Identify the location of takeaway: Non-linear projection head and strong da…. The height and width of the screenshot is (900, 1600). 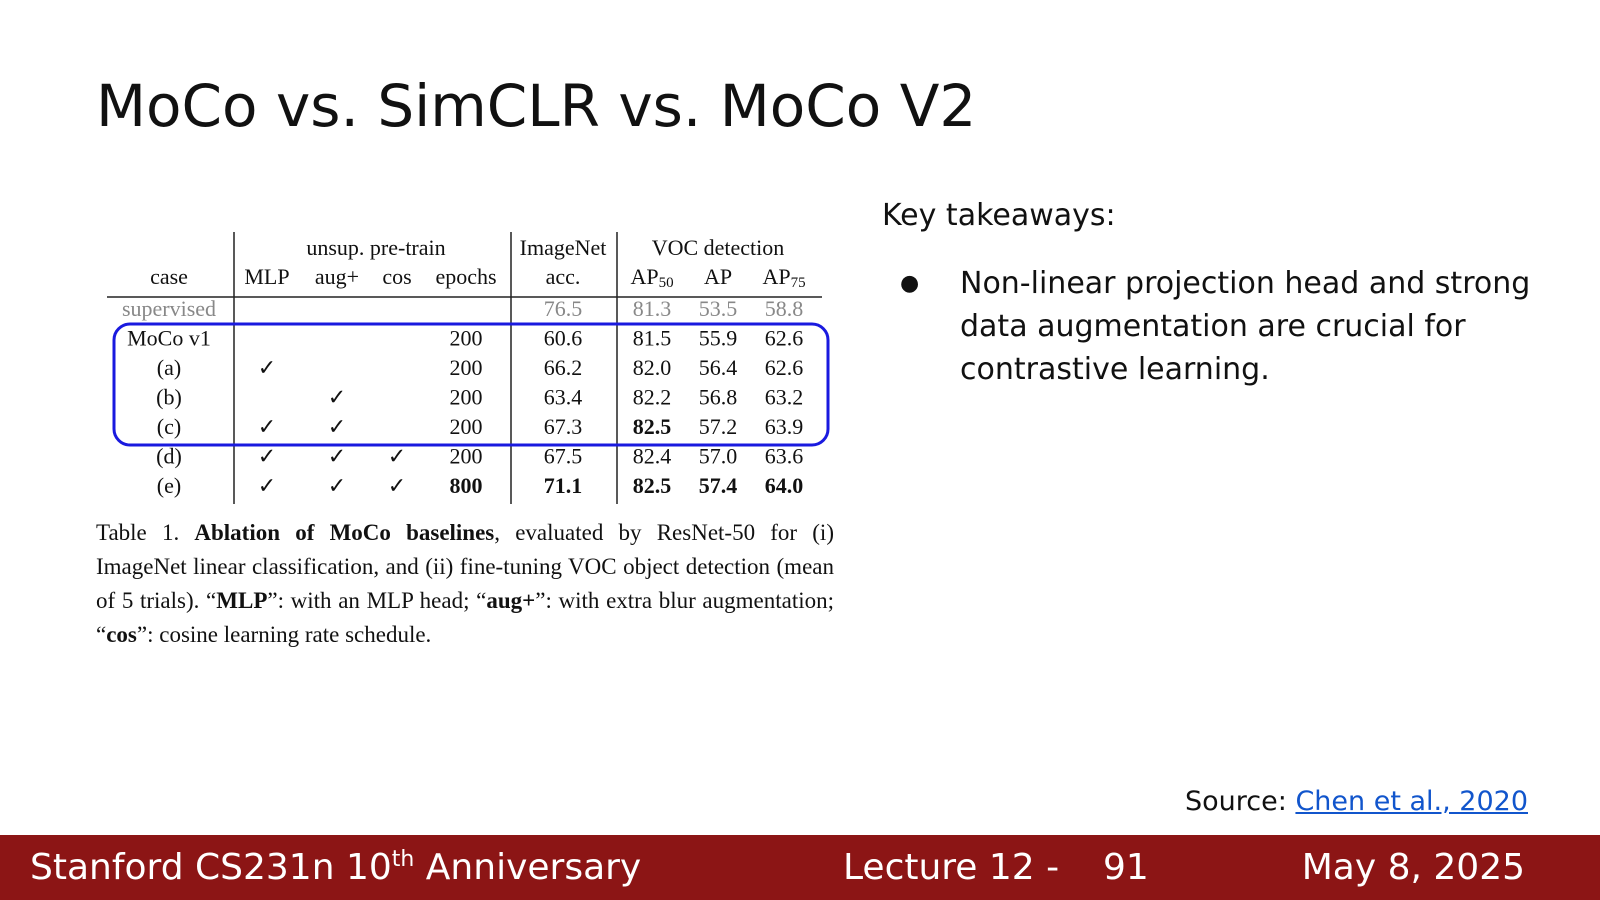
(1225, 326).